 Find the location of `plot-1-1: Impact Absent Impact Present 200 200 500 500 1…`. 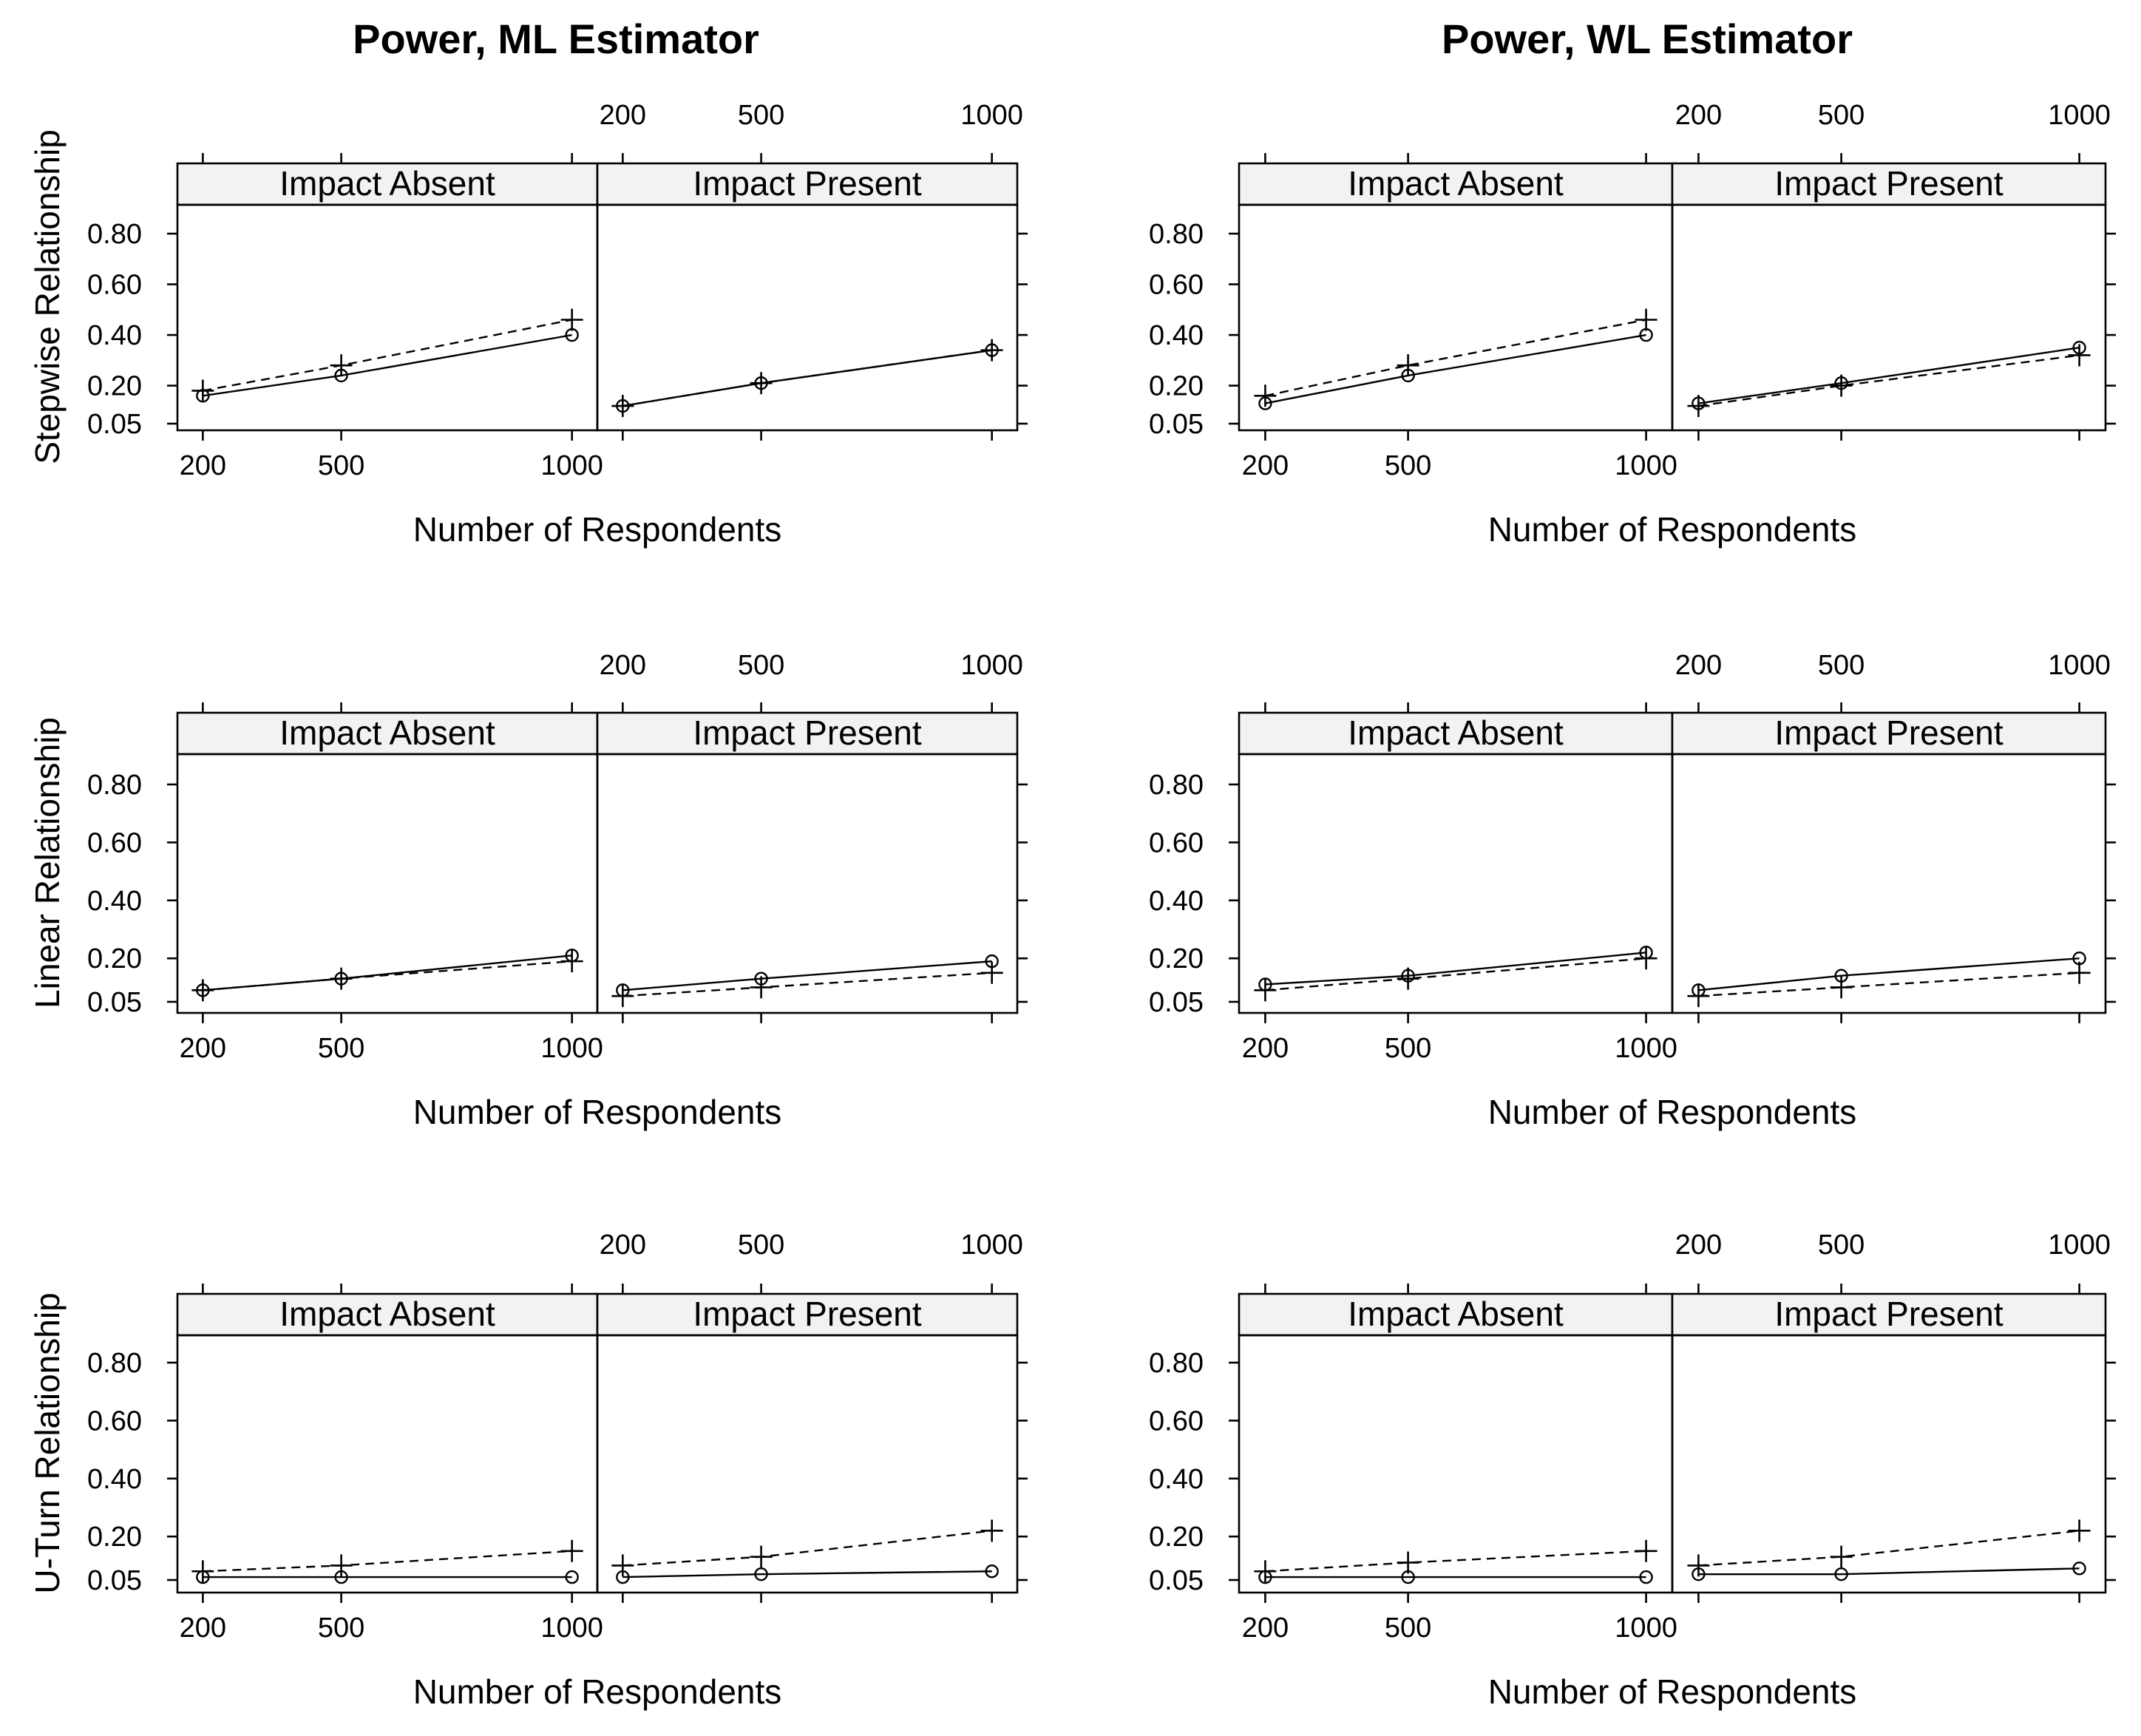

plot-1-1: Impact Absent Impact Present 200 200 500 500 1… is located at coordinates (1632, 890).